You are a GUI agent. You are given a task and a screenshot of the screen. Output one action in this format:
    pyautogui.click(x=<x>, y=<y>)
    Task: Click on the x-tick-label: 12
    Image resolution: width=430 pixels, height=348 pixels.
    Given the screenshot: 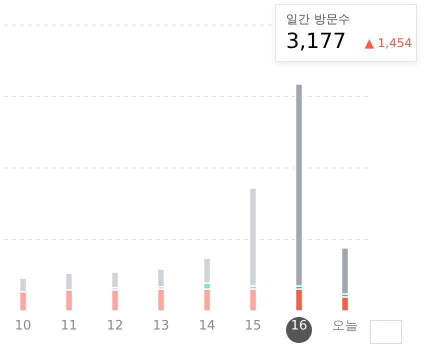 What is the action you would take?
    pyautogui.click(x=115, y=326)
    